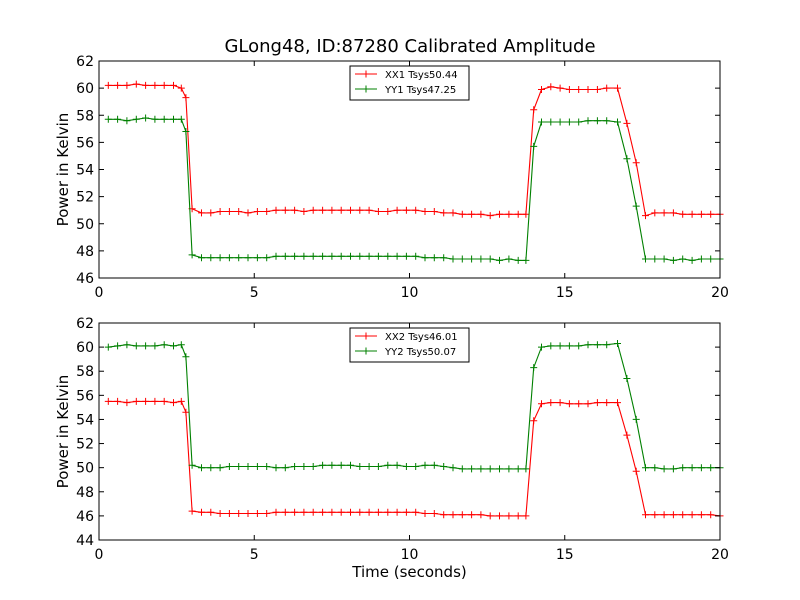  I want to click on x-tick-label: 20, so click(720, 293).